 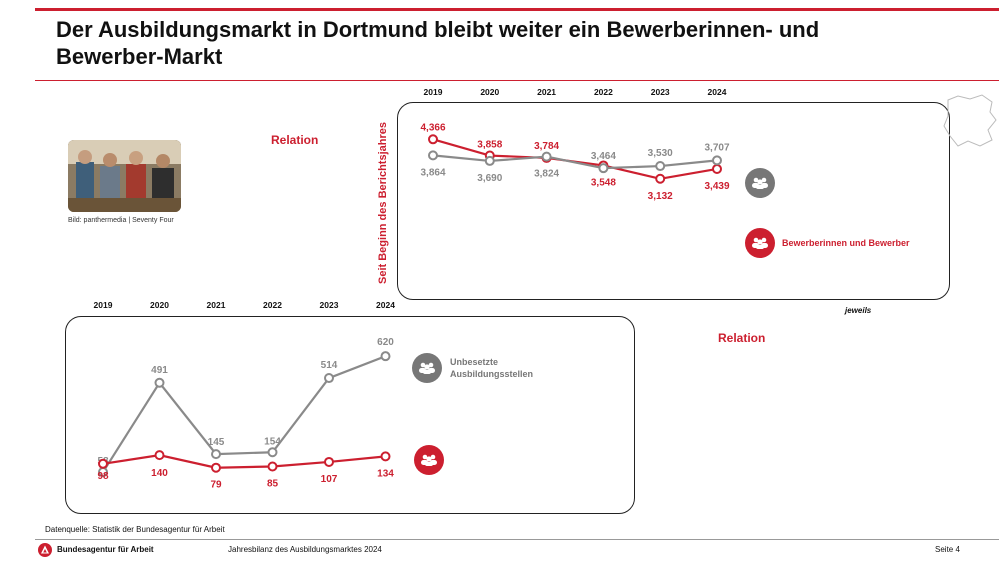 What do you see at coordinates (295, 140) in the screenshot?
I see `relation-label-top: Relation` at bounding box center [295, 140].